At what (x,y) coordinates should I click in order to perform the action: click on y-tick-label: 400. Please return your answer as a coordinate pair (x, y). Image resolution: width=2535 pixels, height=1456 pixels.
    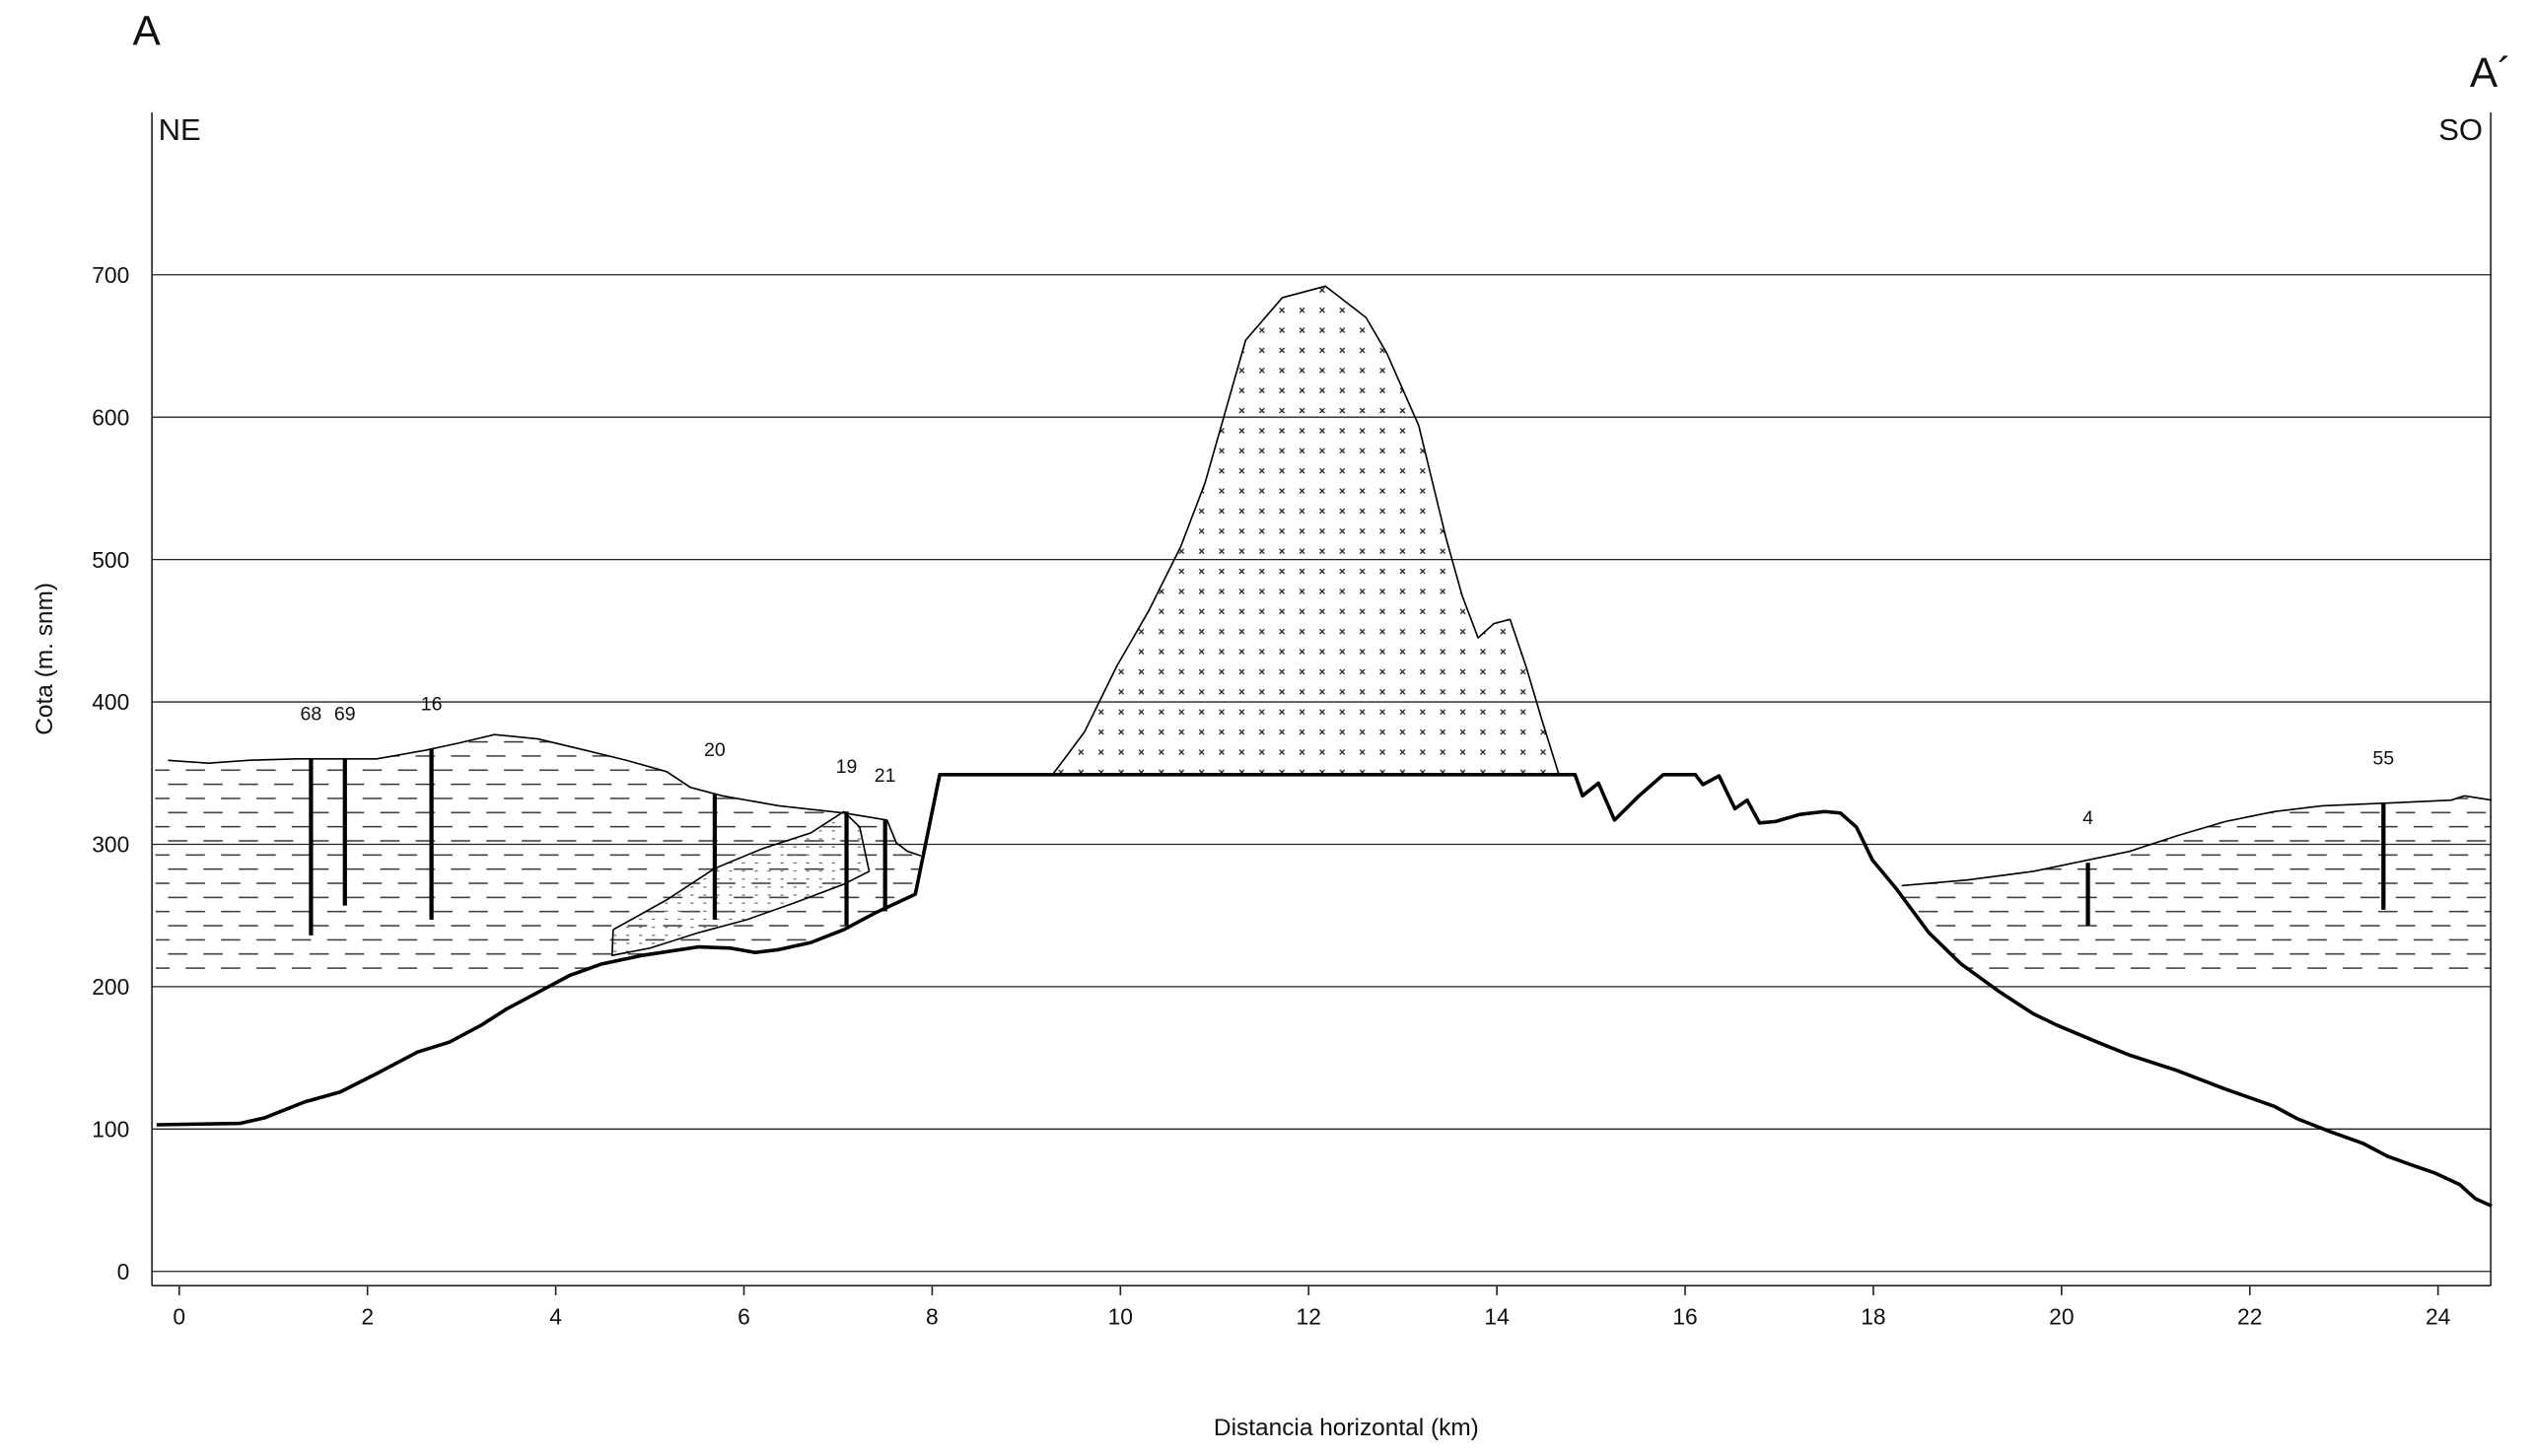
    Looking at the image, I should click on (110, 702).